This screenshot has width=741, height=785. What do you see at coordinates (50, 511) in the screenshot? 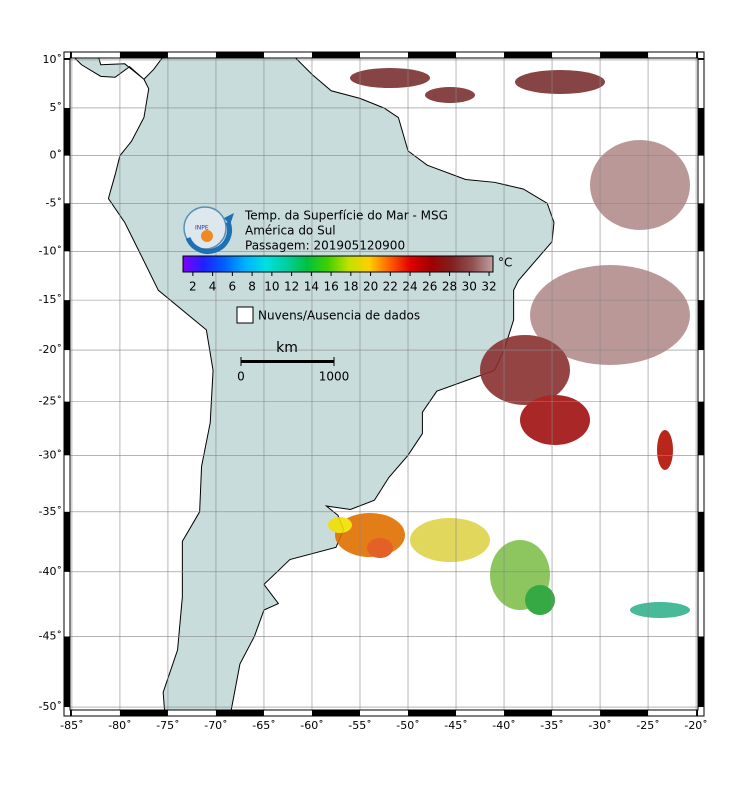
I see `lat-tick-label: -35˚` at bounding box center [50, 511].